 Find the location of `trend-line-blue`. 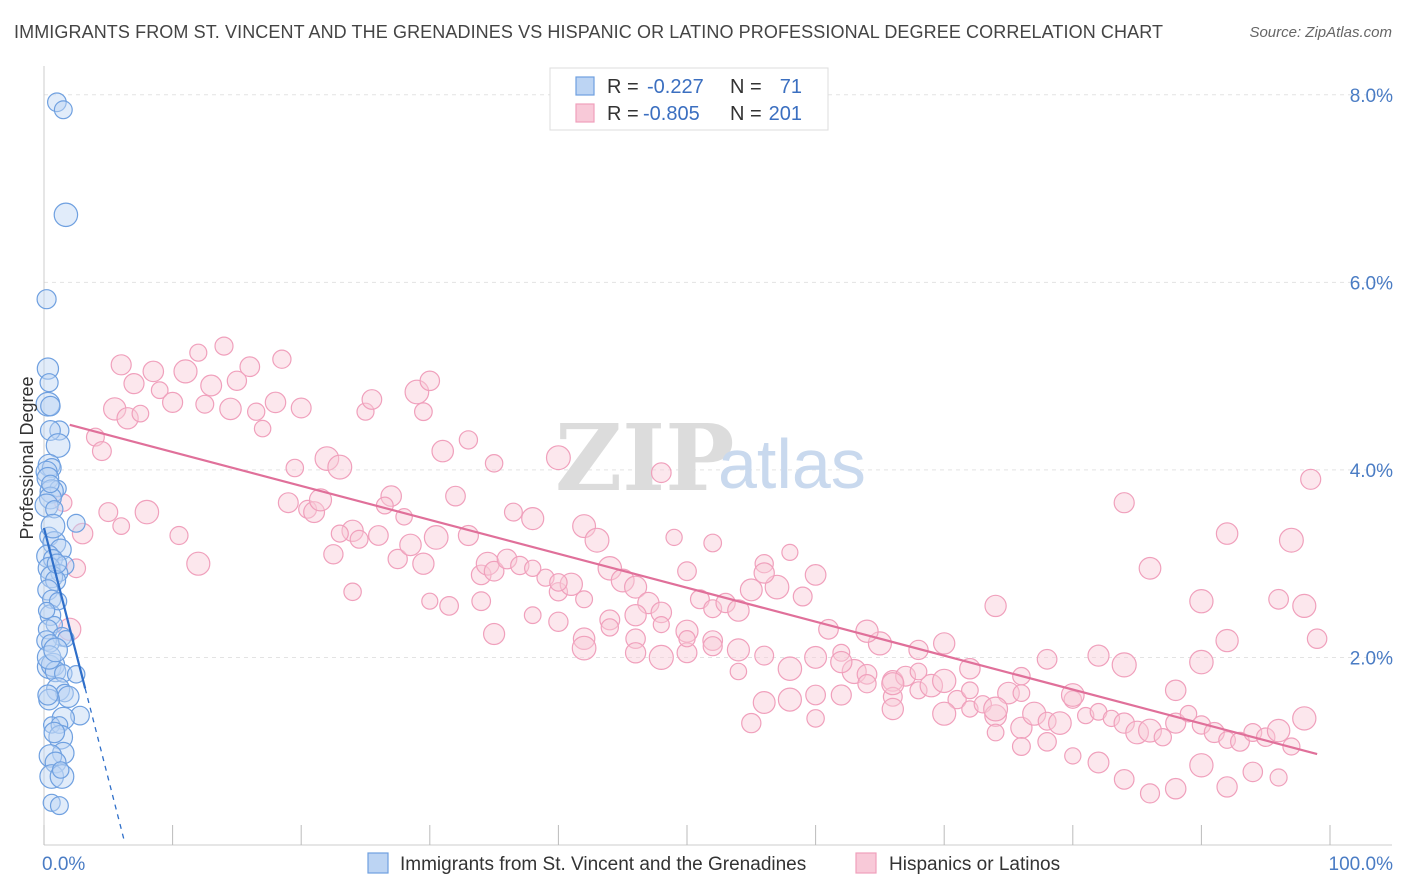

trend-line-blue is located at coordinates (64, 608).